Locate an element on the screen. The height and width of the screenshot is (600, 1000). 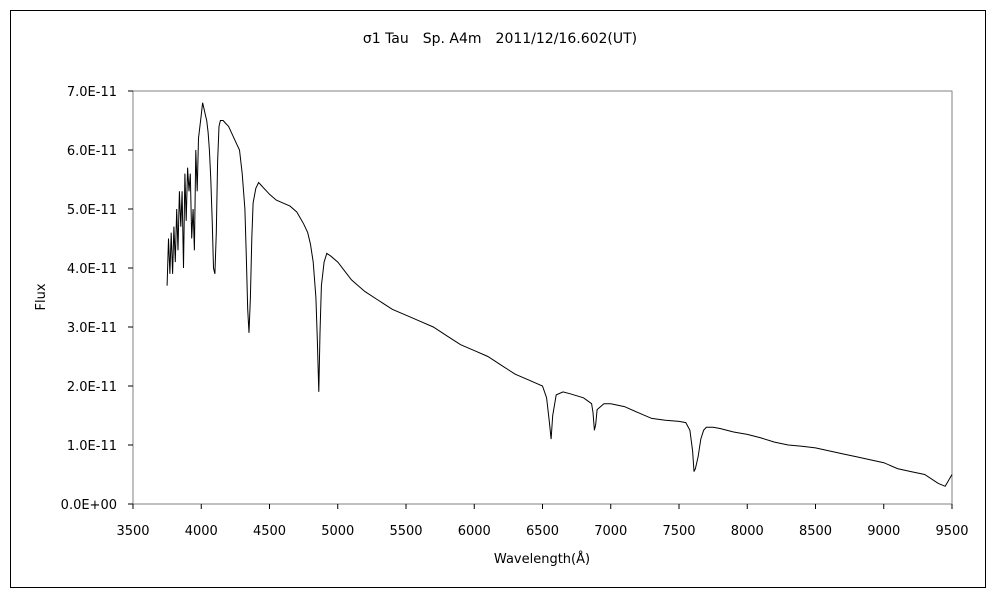
x-tick-label: 8500 is located at coordinates (815, 531).